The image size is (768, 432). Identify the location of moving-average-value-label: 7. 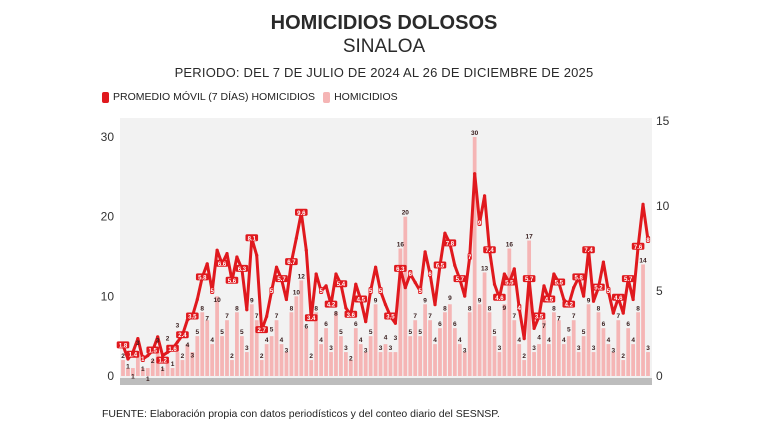
(470, 258).